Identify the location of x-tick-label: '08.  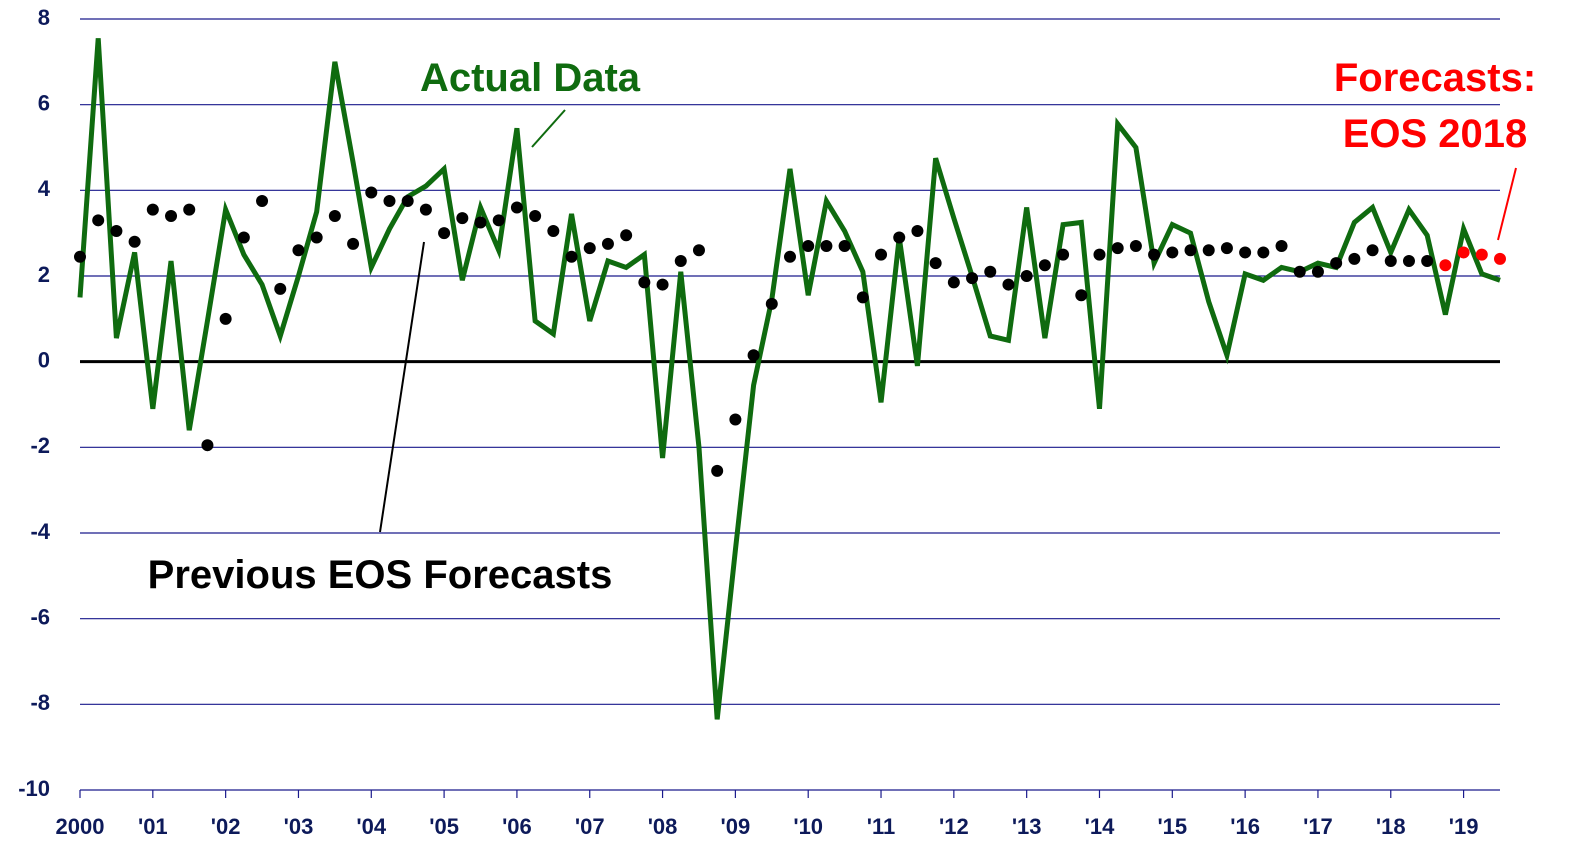
(663, 826).